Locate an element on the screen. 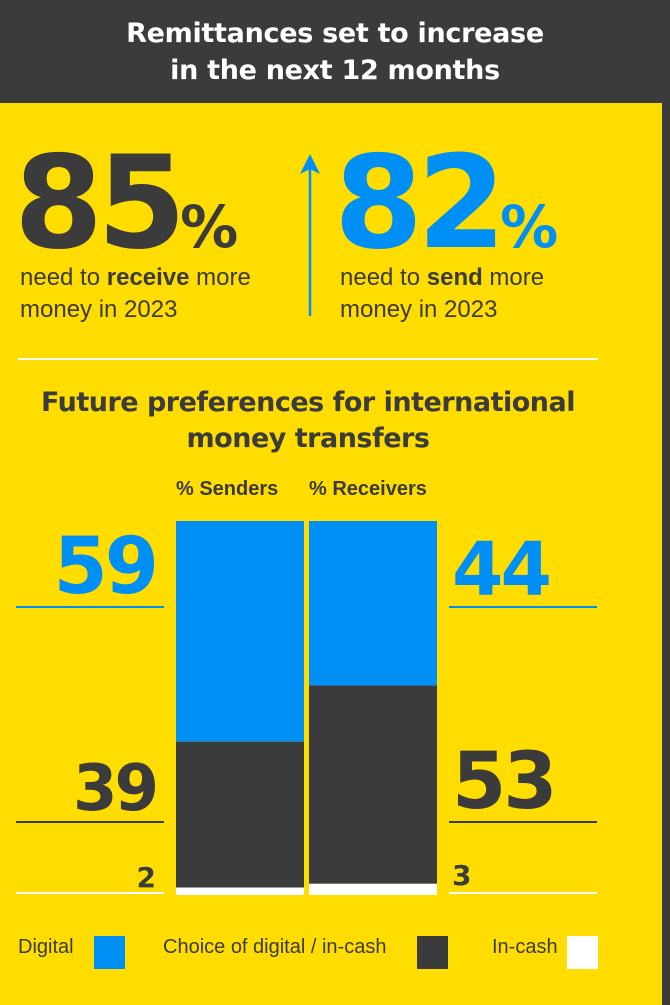 Image resolution: width=670 pixels, height=1005 pixels. receive-caption-line2: money in 2023 is located at coordinates (99, 309).